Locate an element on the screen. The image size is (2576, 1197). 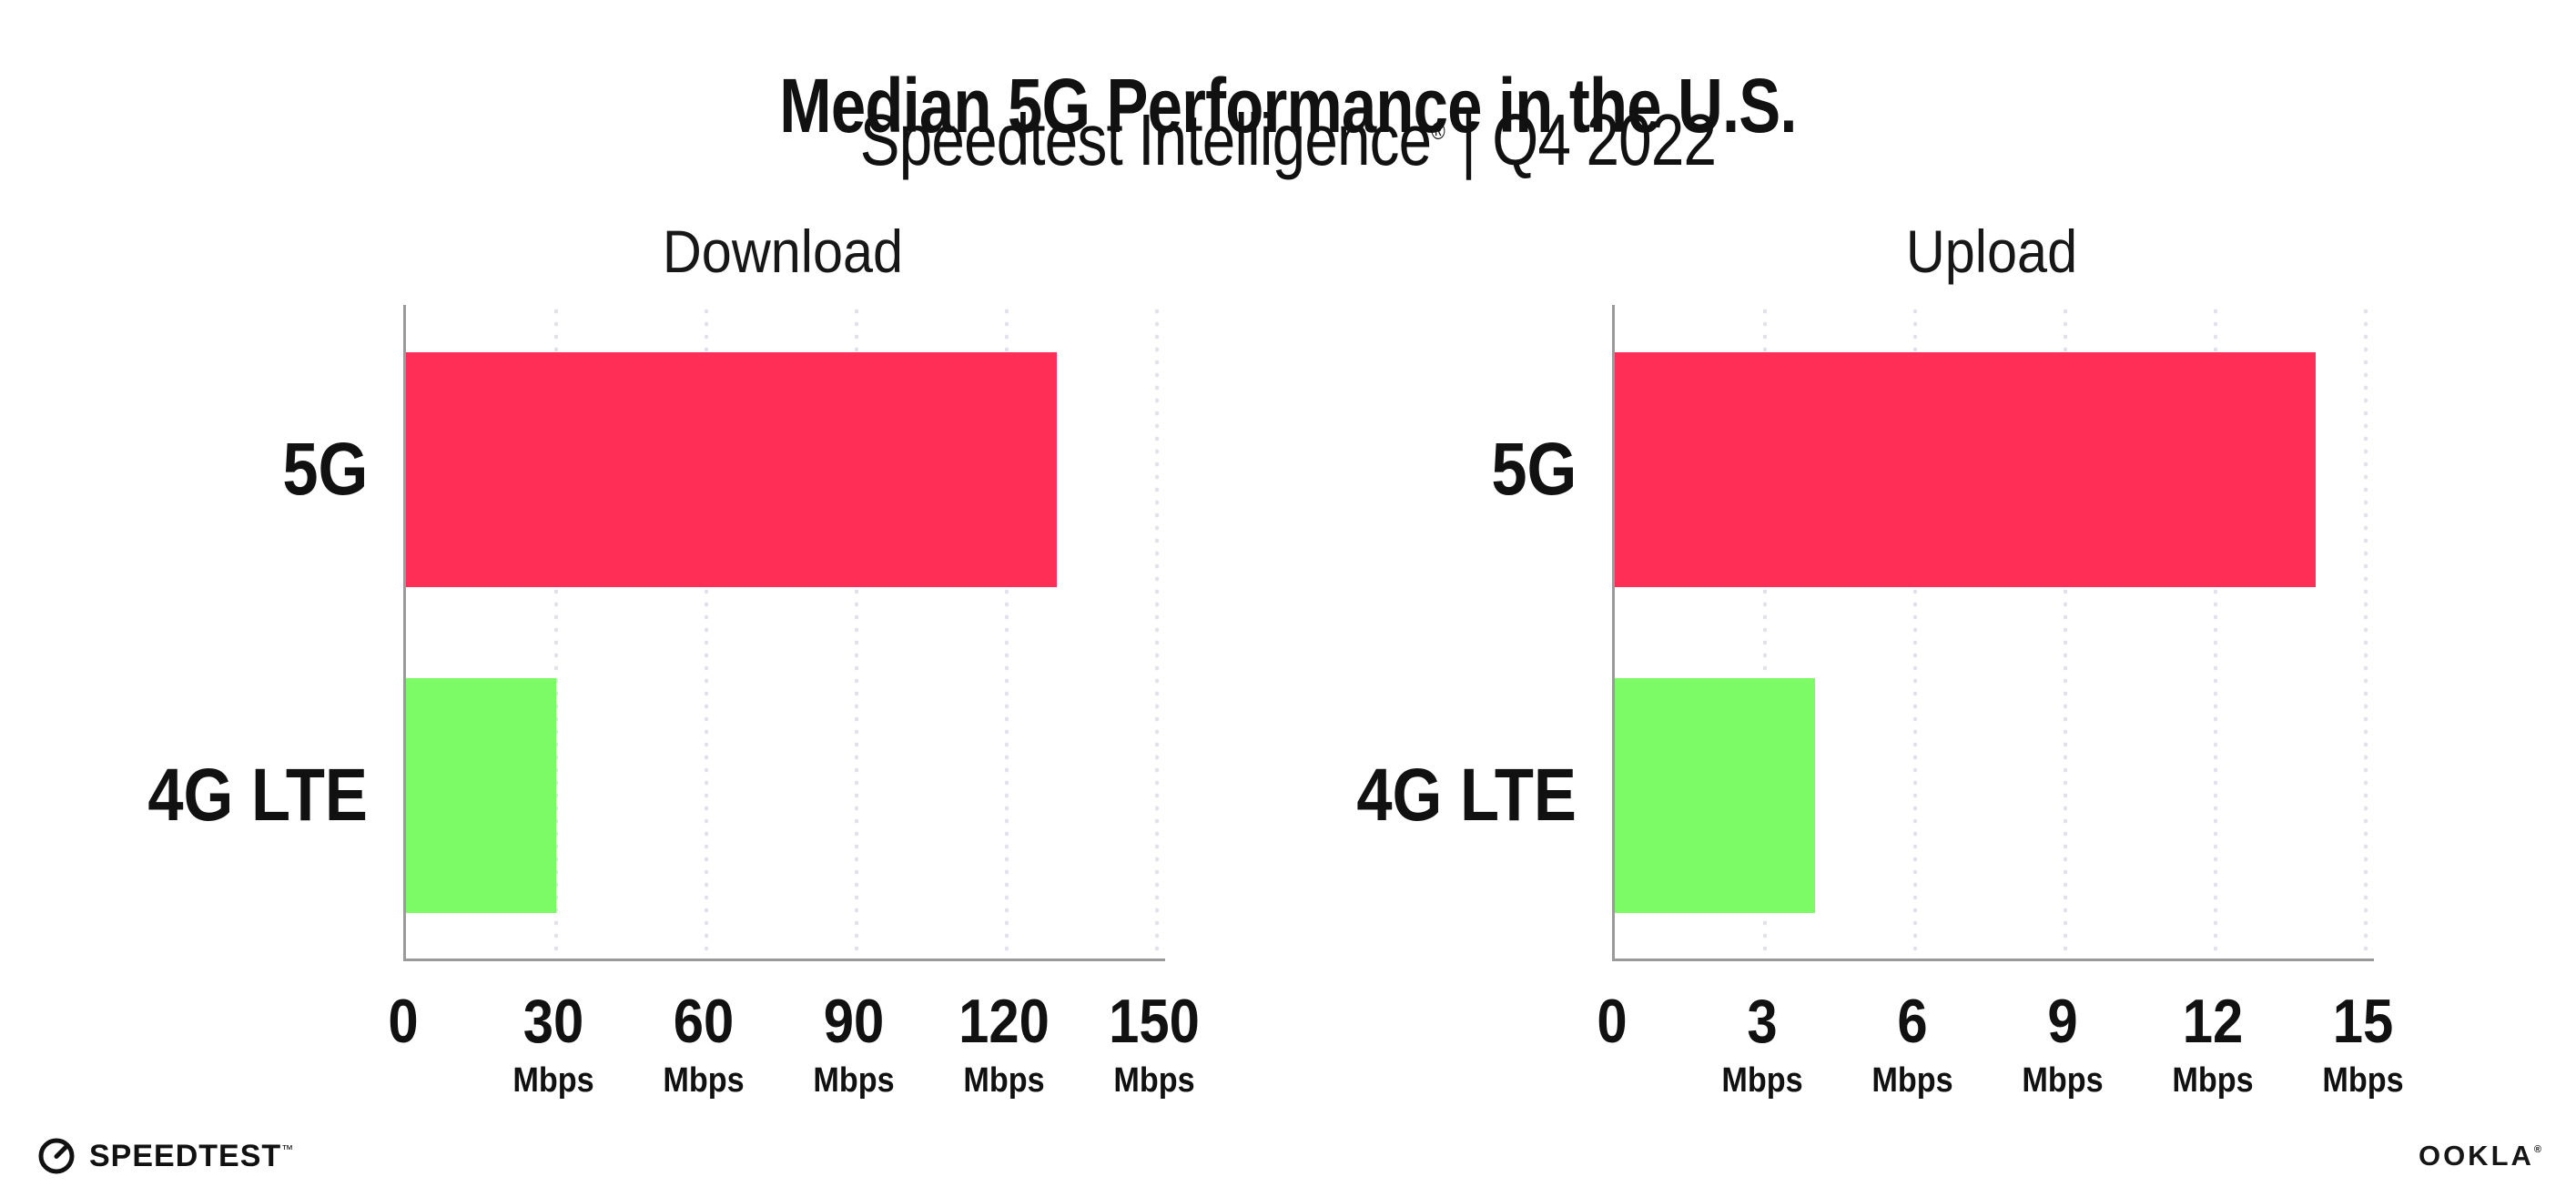
trademark-icon: ™ is located at coordinates (287, 1149).